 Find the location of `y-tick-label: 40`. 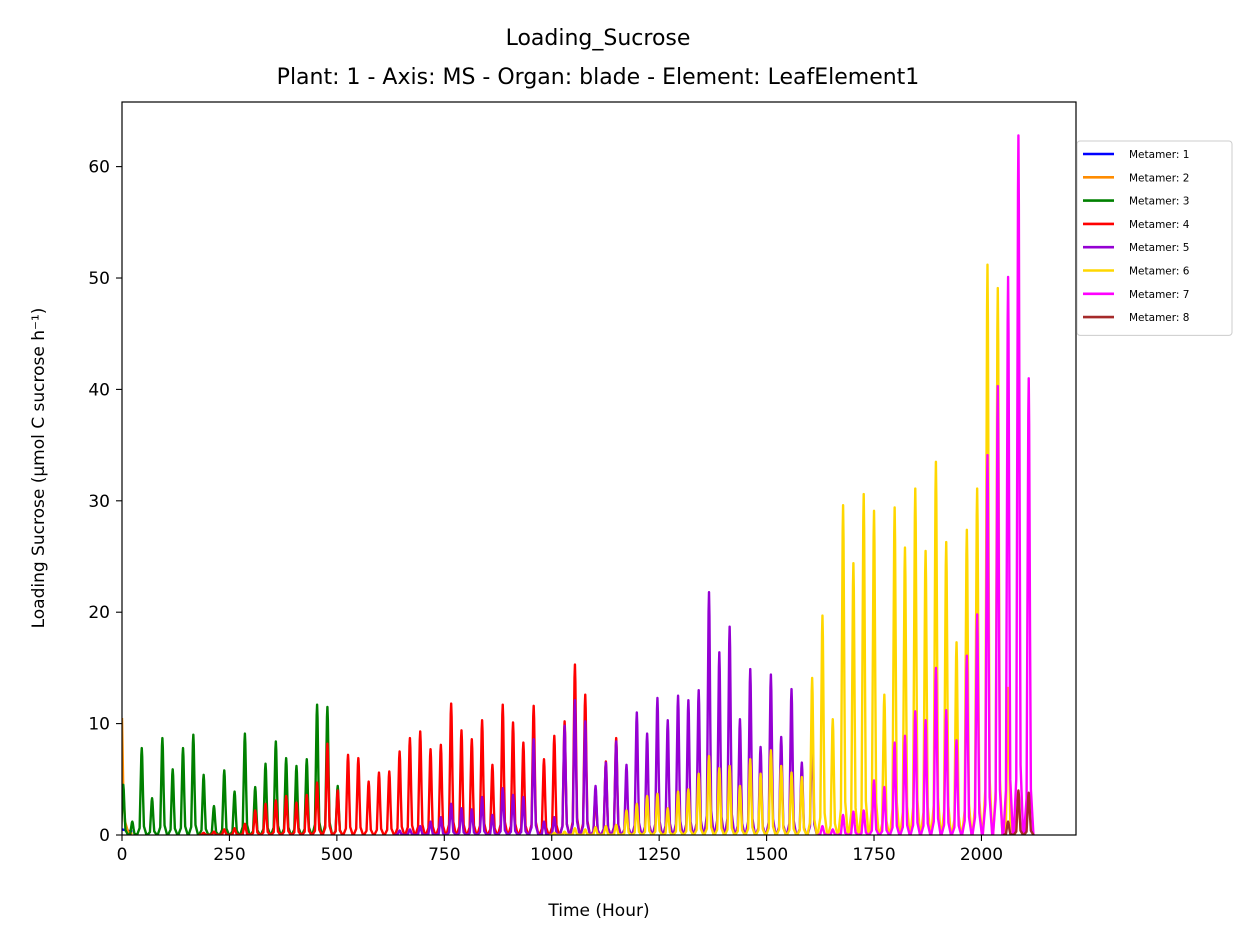

y-tick-label: 40 is located at coordinates (99, 390).